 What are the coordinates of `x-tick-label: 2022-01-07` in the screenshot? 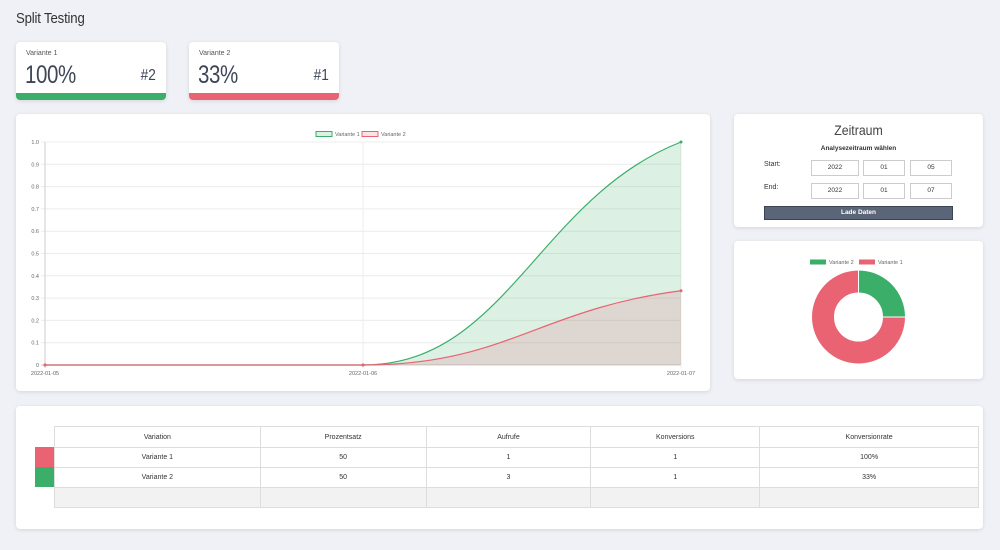 It's located at (681, 374).